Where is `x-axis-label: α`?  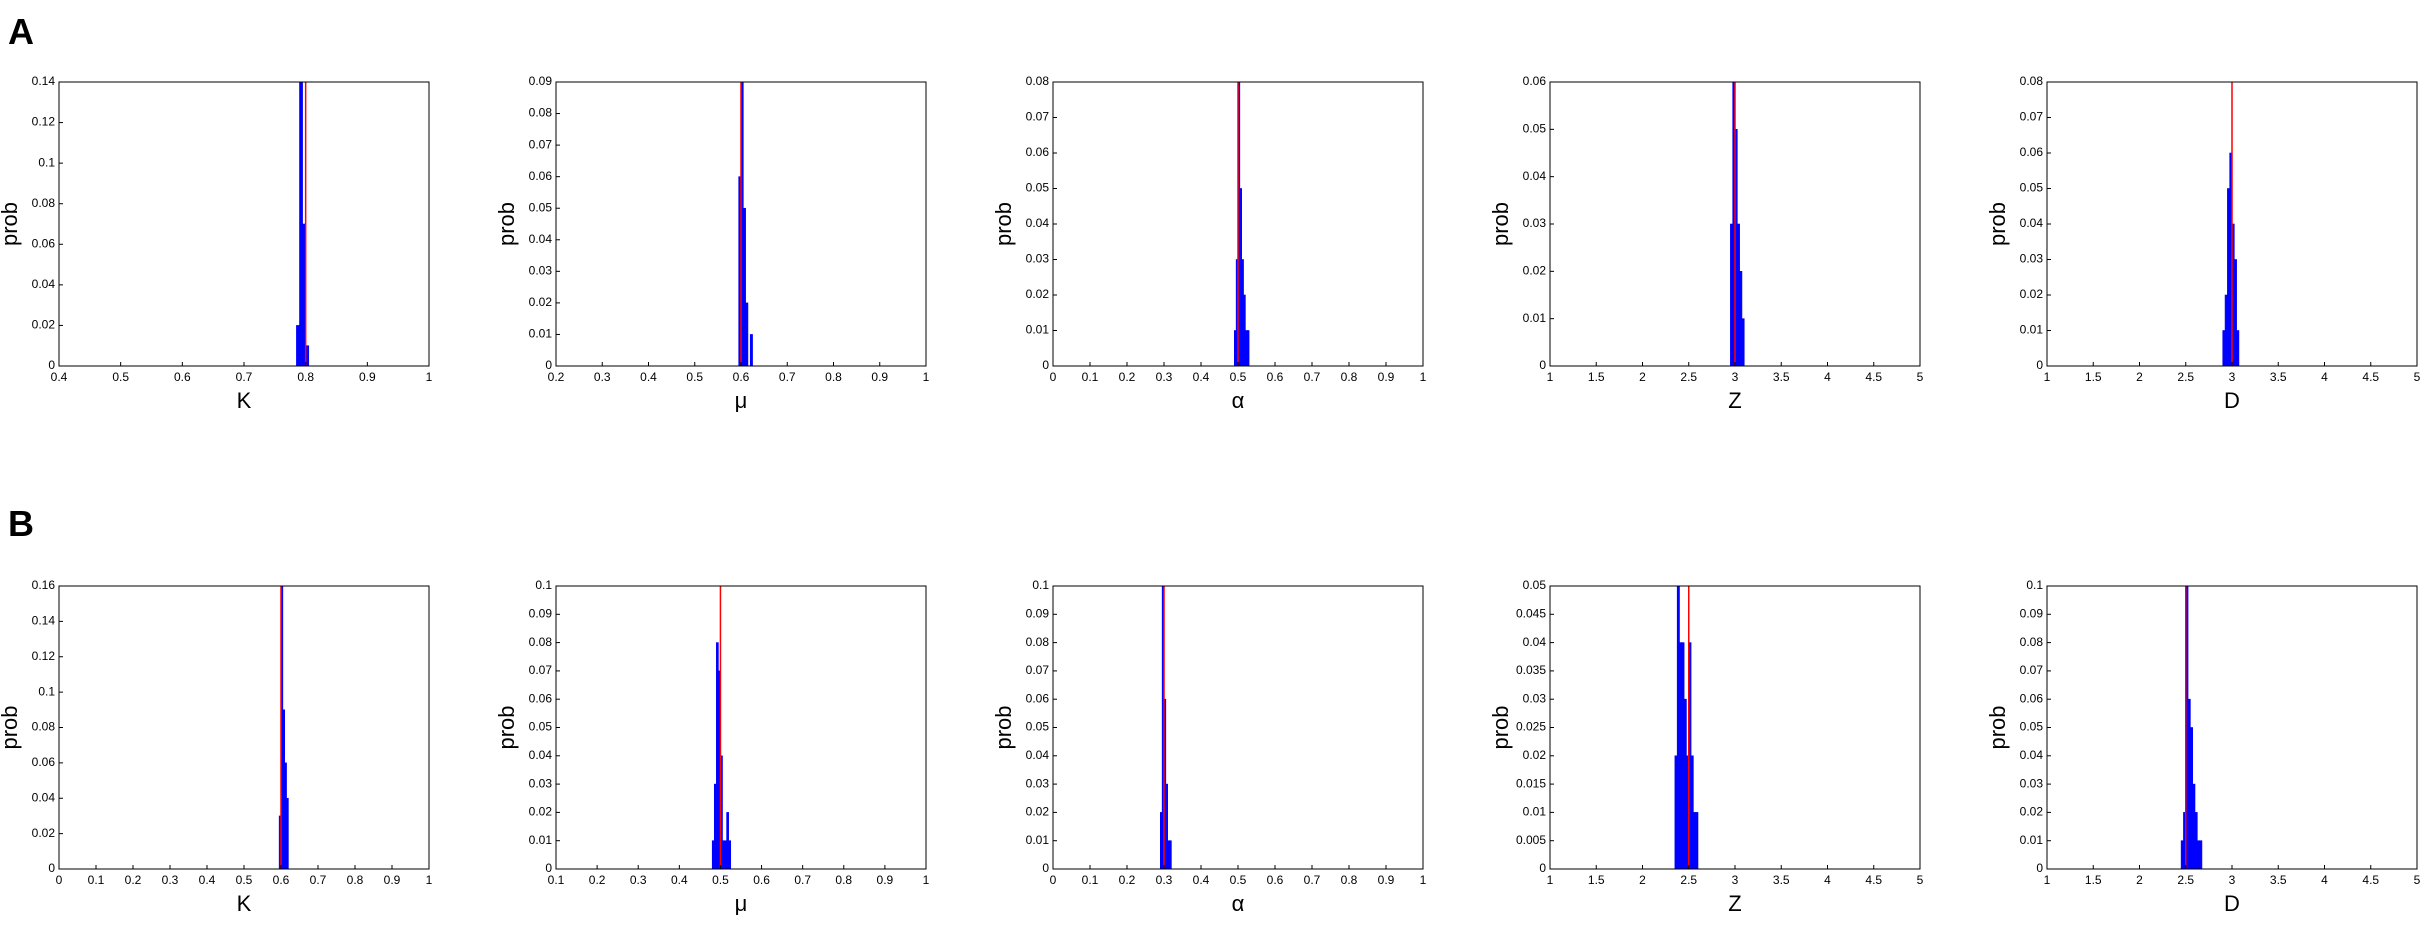 x-axis-label: α is located at coordinates (1238, 903).